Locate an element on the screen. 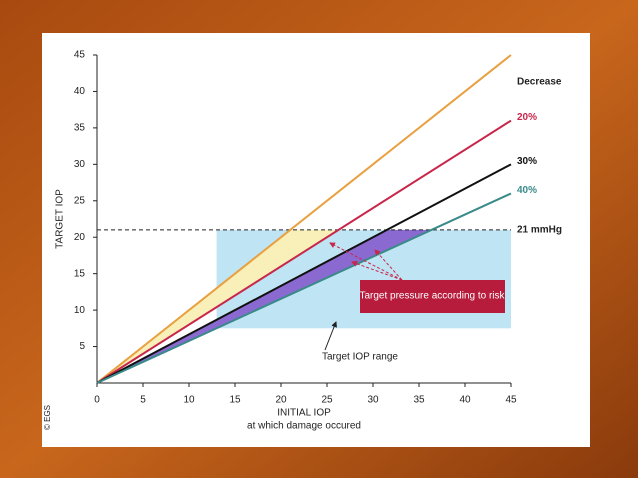 This screenshot has height=478, width=638. range-label: Target IOP range is located at coordinates (360, 357).